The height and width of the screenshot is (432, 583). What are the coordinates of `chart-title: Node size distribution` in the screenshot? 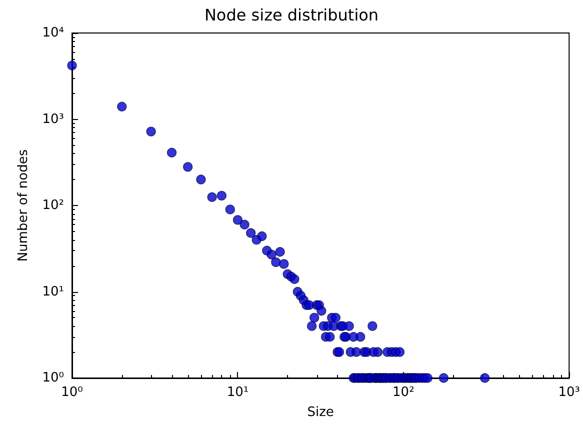 It's located at (291, 15).